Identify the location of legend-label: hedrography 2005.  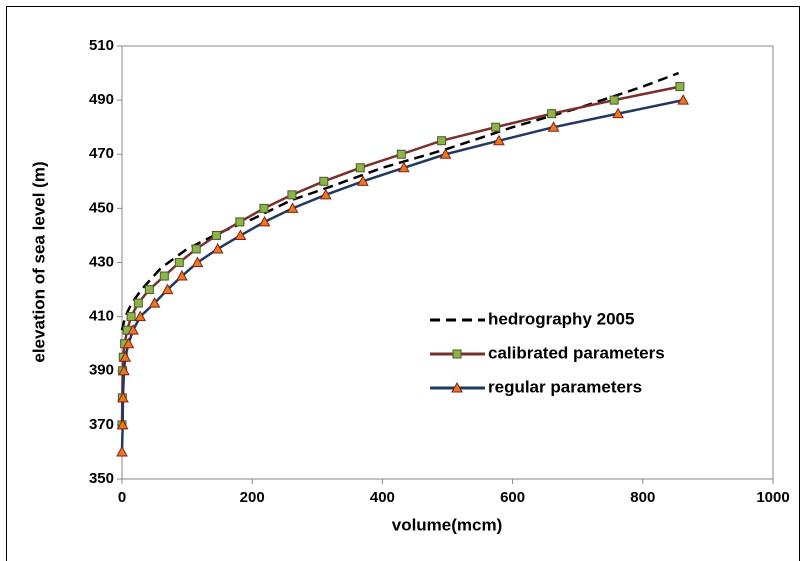
(561, 318).